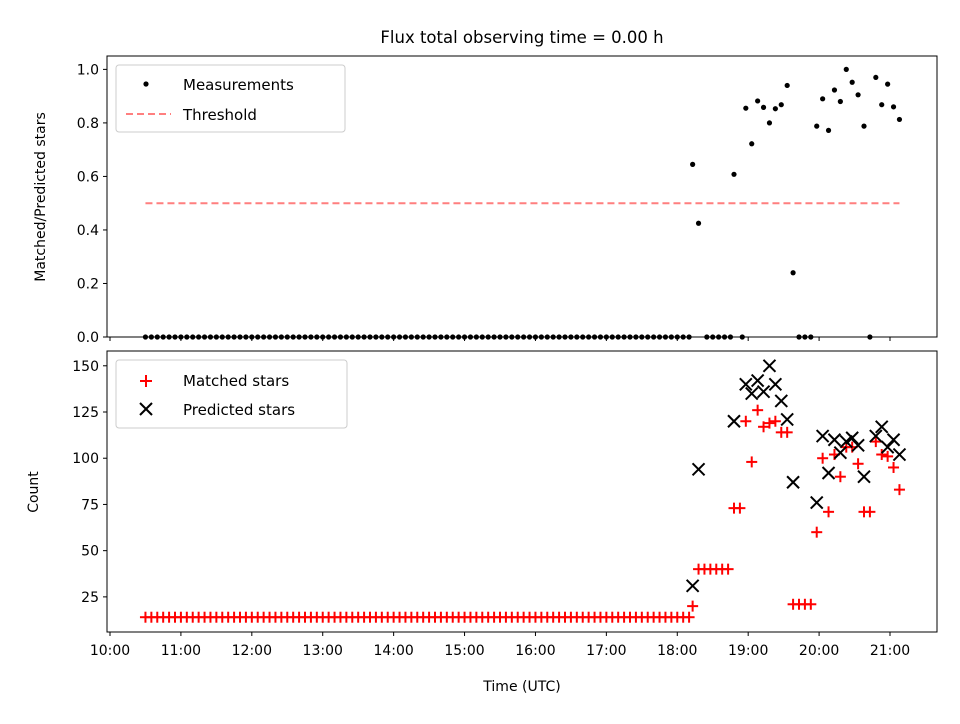 Image resolution: width=960 pixels, height=724 pixels. Describe the element at coordinates (323, 651) in the screenshot. I see `xtick-label-3: 13:00` at that location.